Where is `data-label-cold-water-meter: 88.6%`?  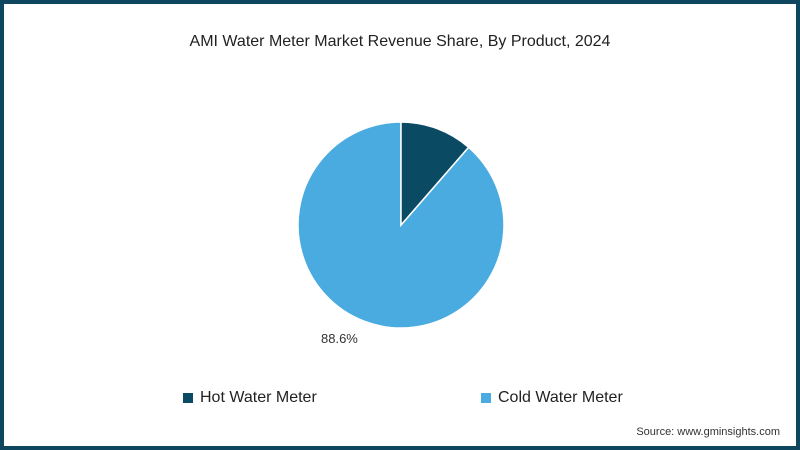 data-label-cold-water-meter: 88.6% is located at coordinates (339, 338).